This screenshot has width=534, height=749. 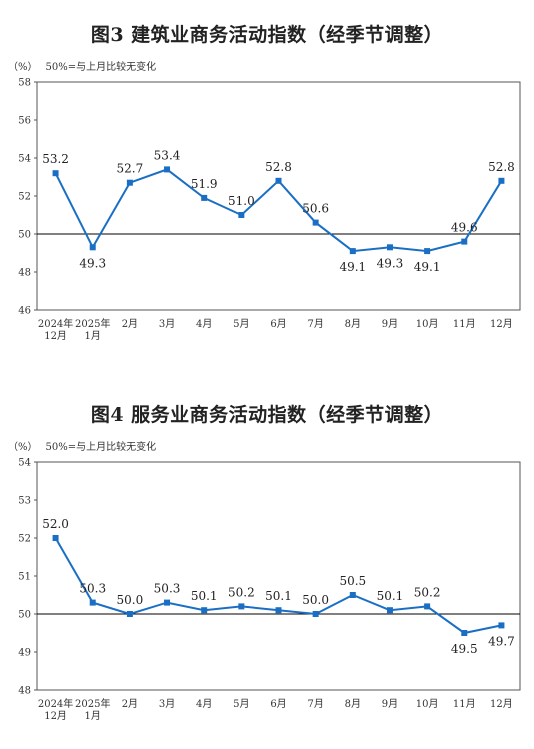 What do you see at coordinates (352, 581) in the screenshot?
I see `data-label: 50.5` at bounding box center [352, 581].